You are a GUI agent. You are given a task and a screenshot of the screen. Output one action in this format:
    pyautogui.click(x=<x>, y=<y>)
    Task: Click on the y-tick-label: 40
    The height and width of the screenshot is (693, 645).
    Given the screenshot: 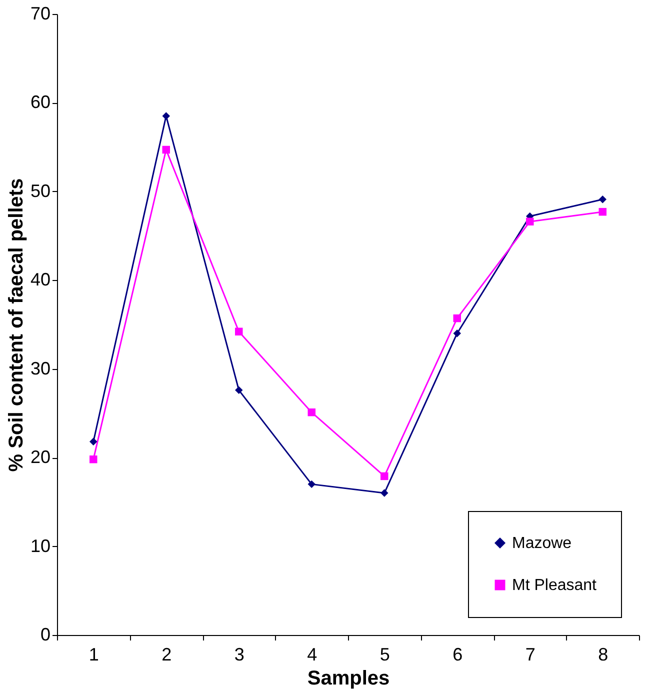 What is the action you would take?
    pyautogui.click(x=40, y=280)
    